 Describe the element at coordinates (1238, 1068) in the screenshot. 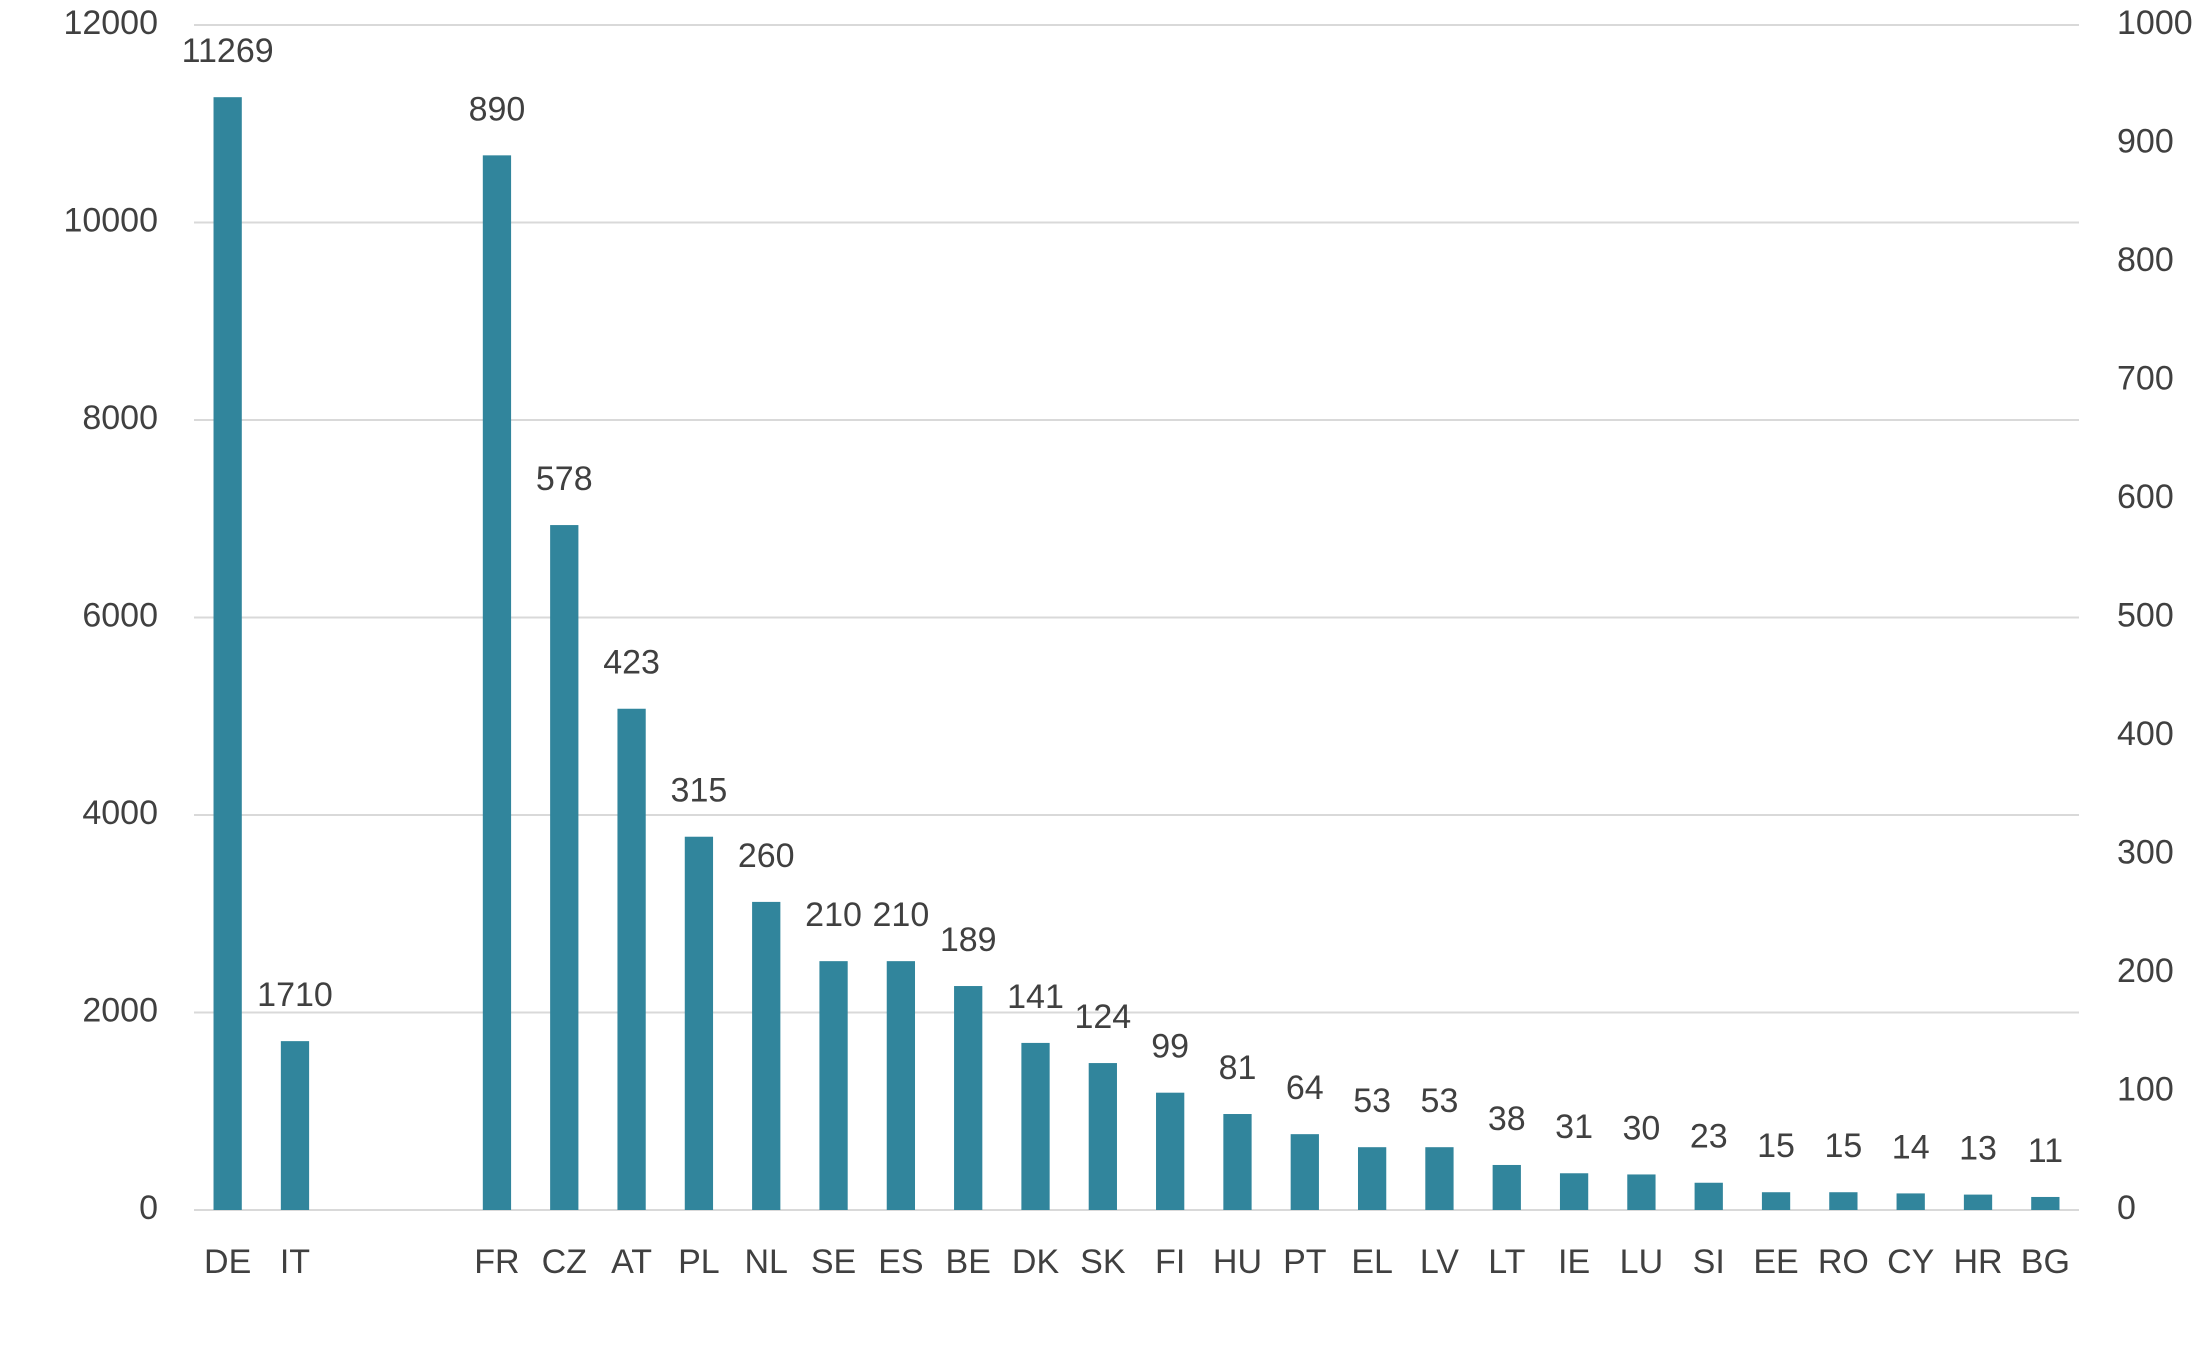

I see `data-label: 81` at that location.